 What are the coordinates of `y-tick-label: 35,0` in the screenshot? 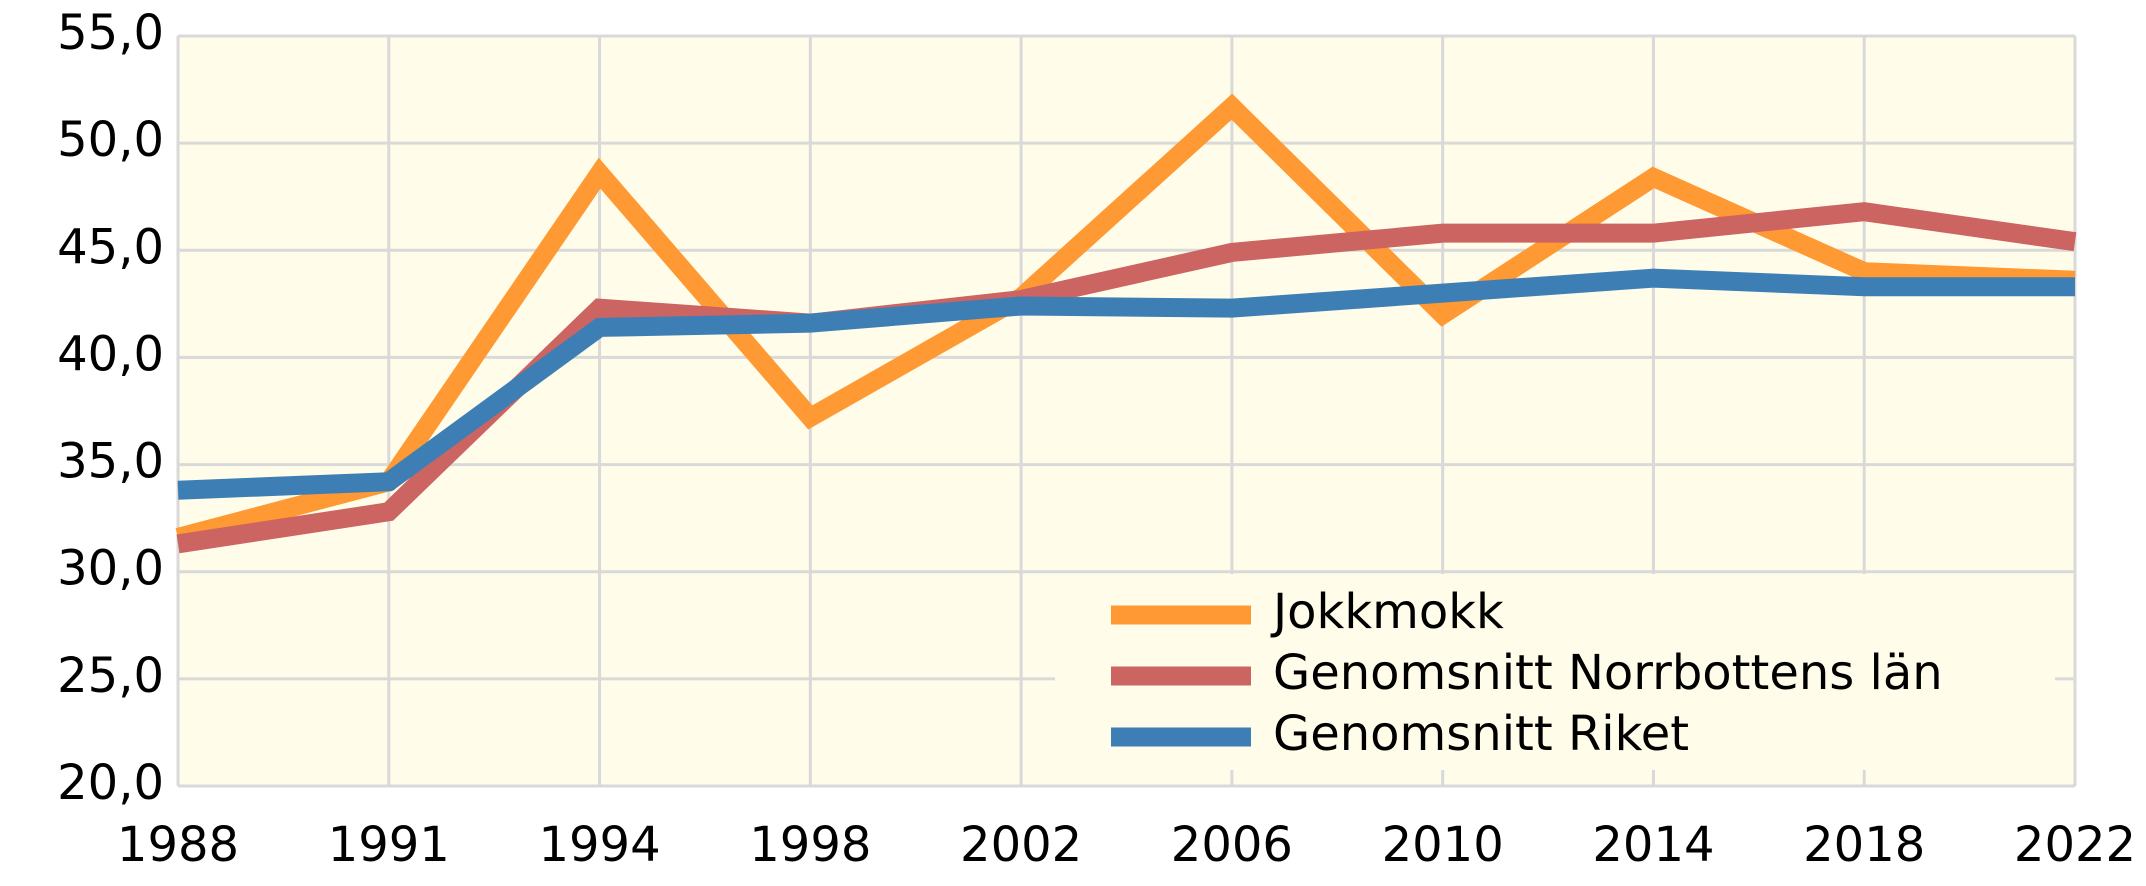 It's located at (110, 462).